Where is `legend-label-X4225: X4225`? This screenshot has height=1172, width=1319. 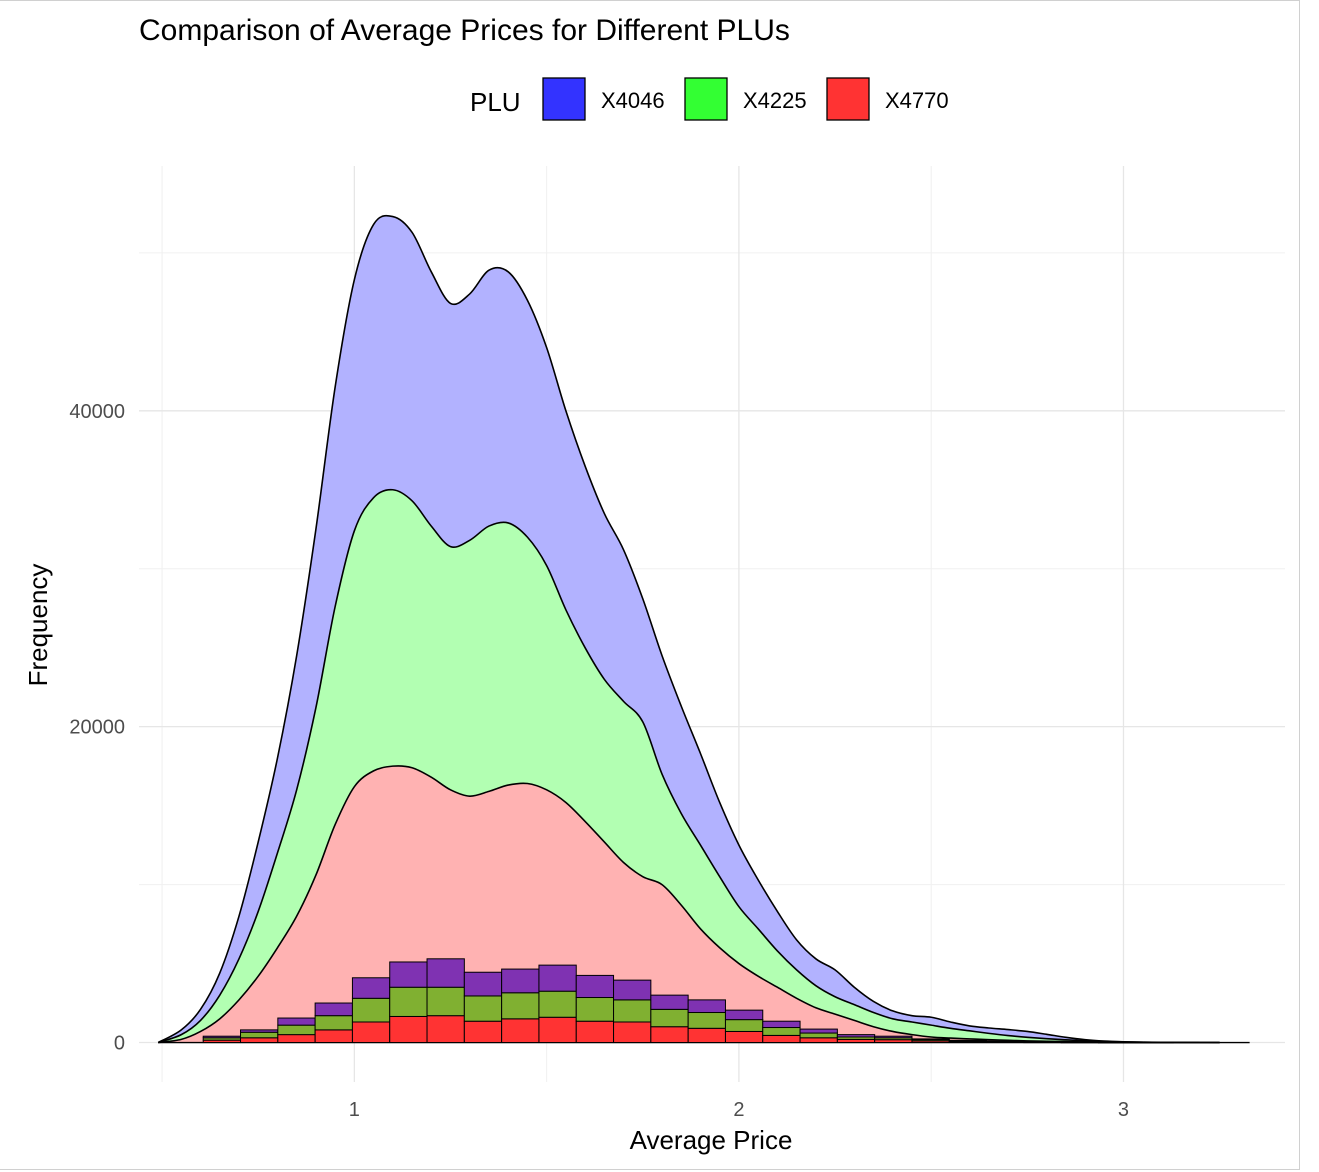
legend-label-X4225: X4225 is located at coordinates (775, 100).